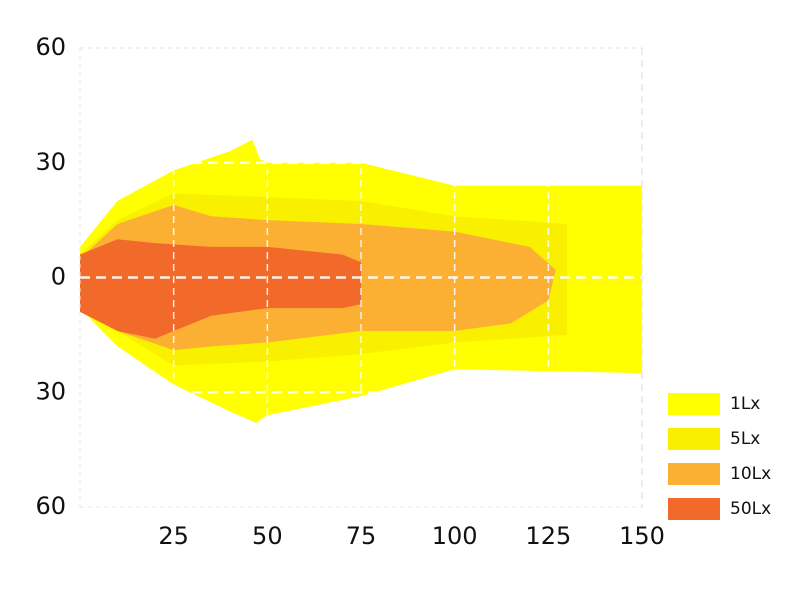 The width and height of the screenshot is (800, 600). What do you see at coordinates (750, 474) in the screenshot?
I see `legend-label: 10Lx` at bounding box center [750, 474].